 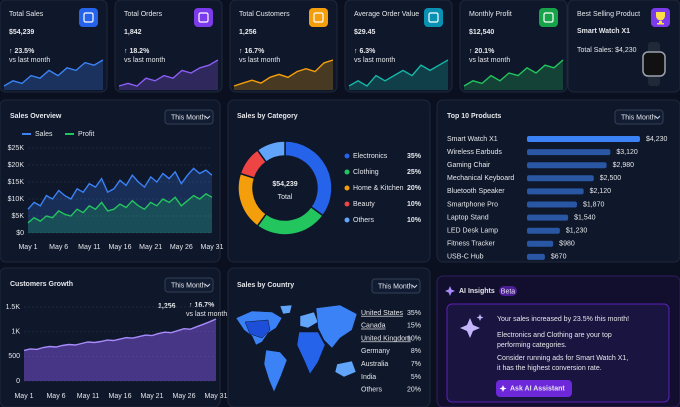 What do you see at coordinates (133, 32) in the screenshot?
I see `kpi-value: 1,842` at bounding box center [133, 32].